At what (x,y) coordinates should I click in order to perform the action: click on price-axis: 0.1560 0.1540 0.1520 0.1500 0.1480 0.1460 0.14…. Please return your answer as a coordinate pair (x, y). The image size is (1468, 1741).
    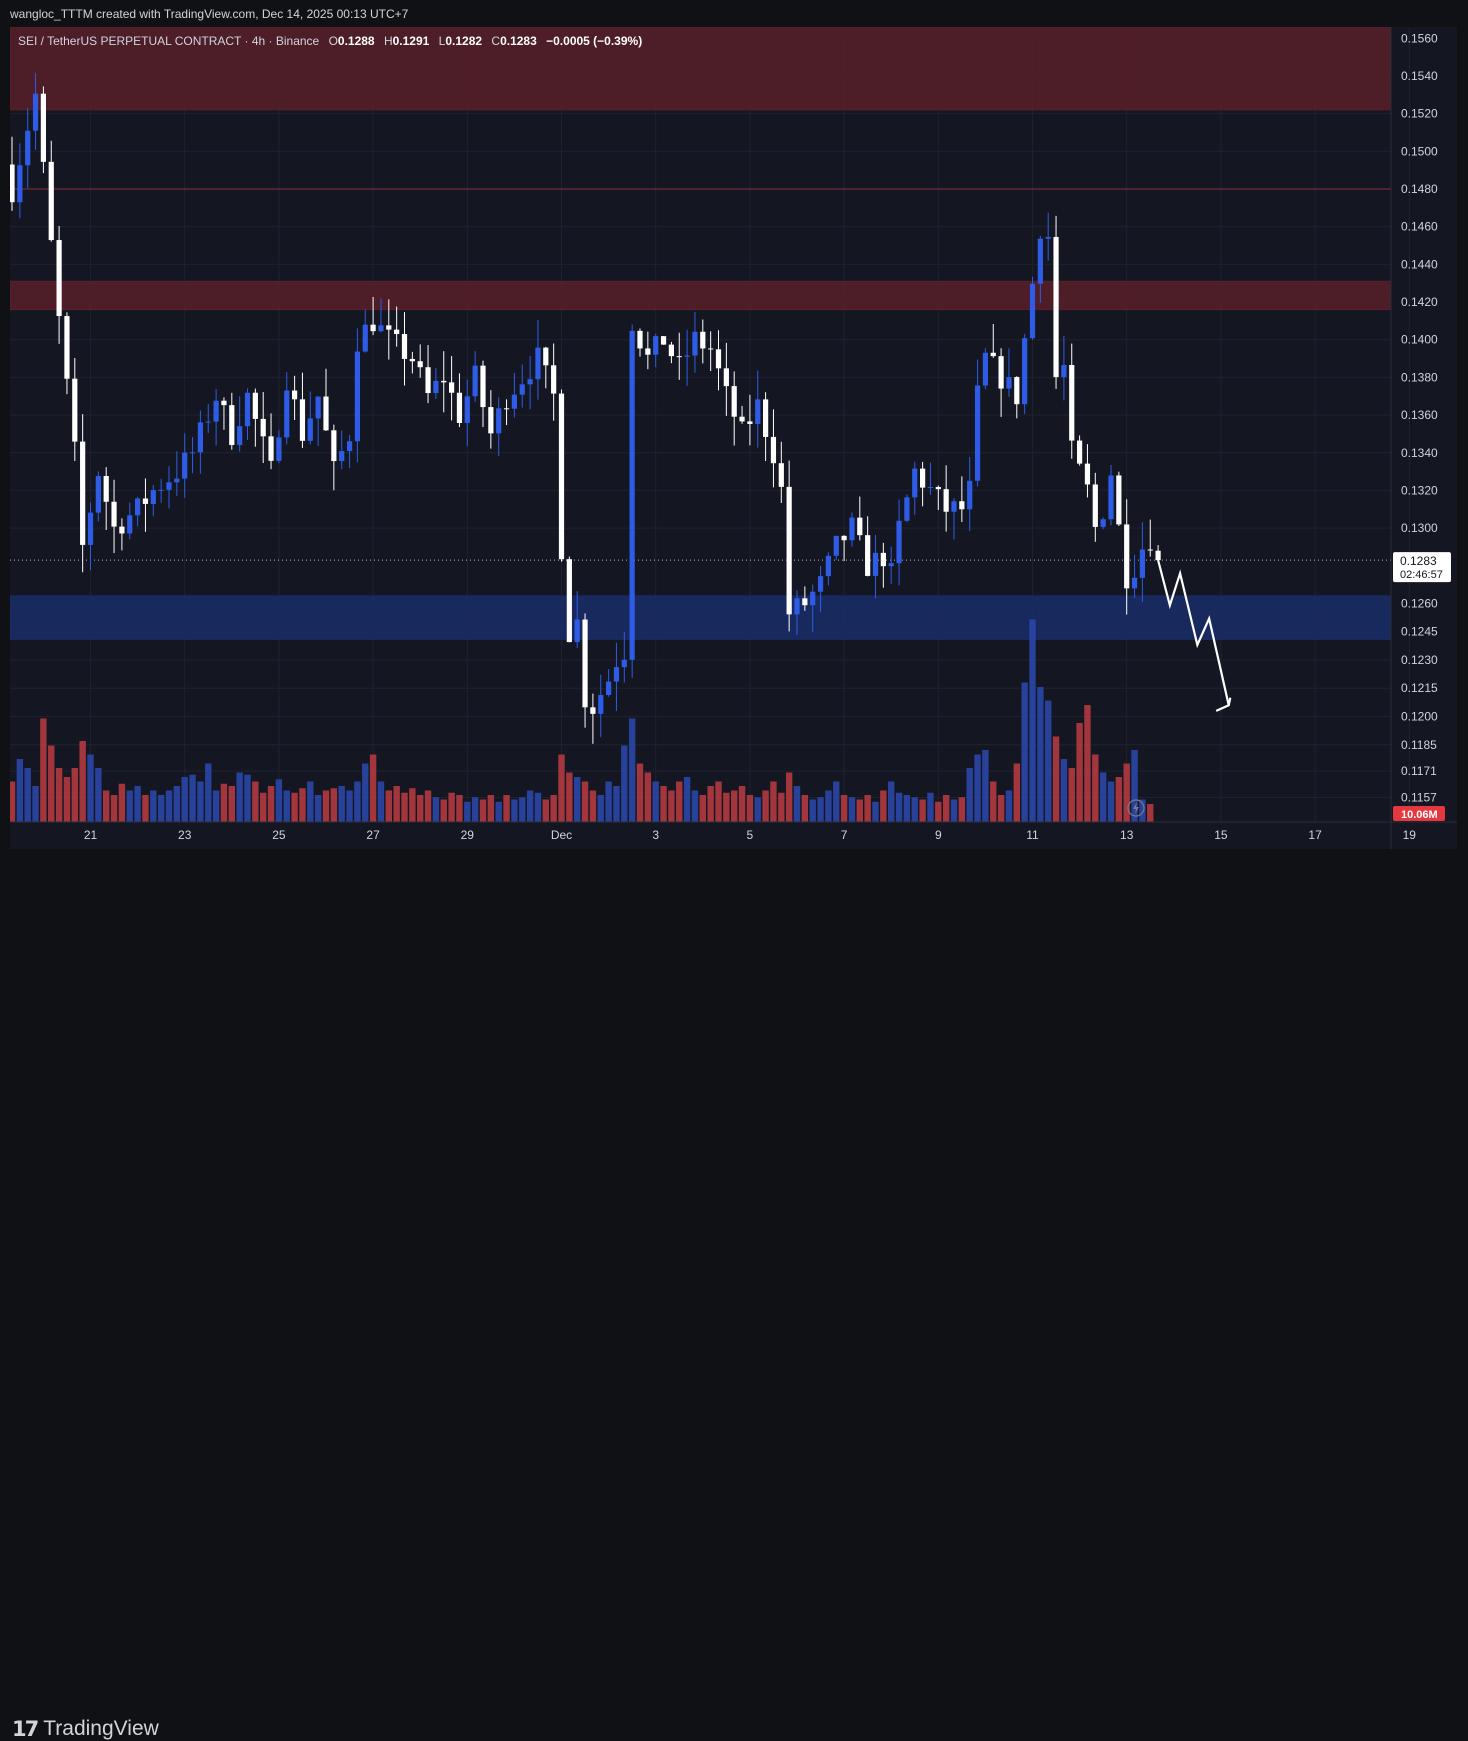
    Looking at the image, I should click on (1419, 417).